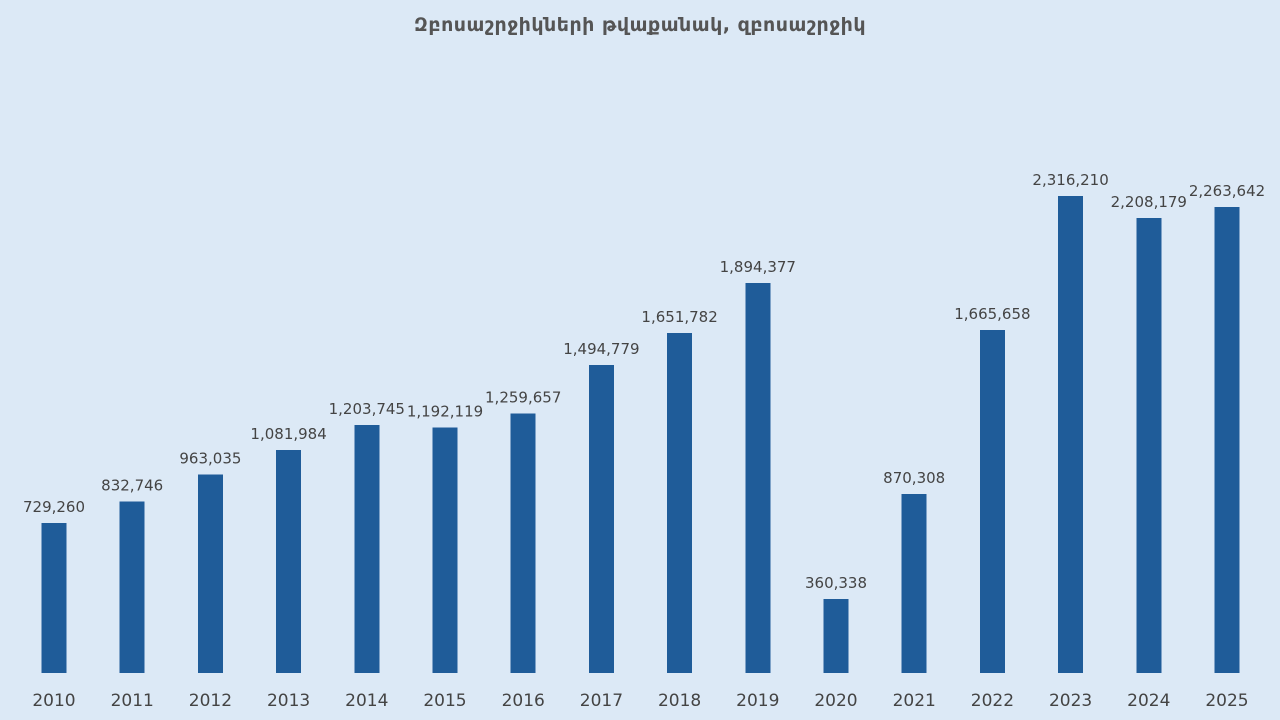  What do you see at coordinates (836, 583) in the screenshot?
I see `data-label-2020: 360,338` at bounding box center [836, 583].